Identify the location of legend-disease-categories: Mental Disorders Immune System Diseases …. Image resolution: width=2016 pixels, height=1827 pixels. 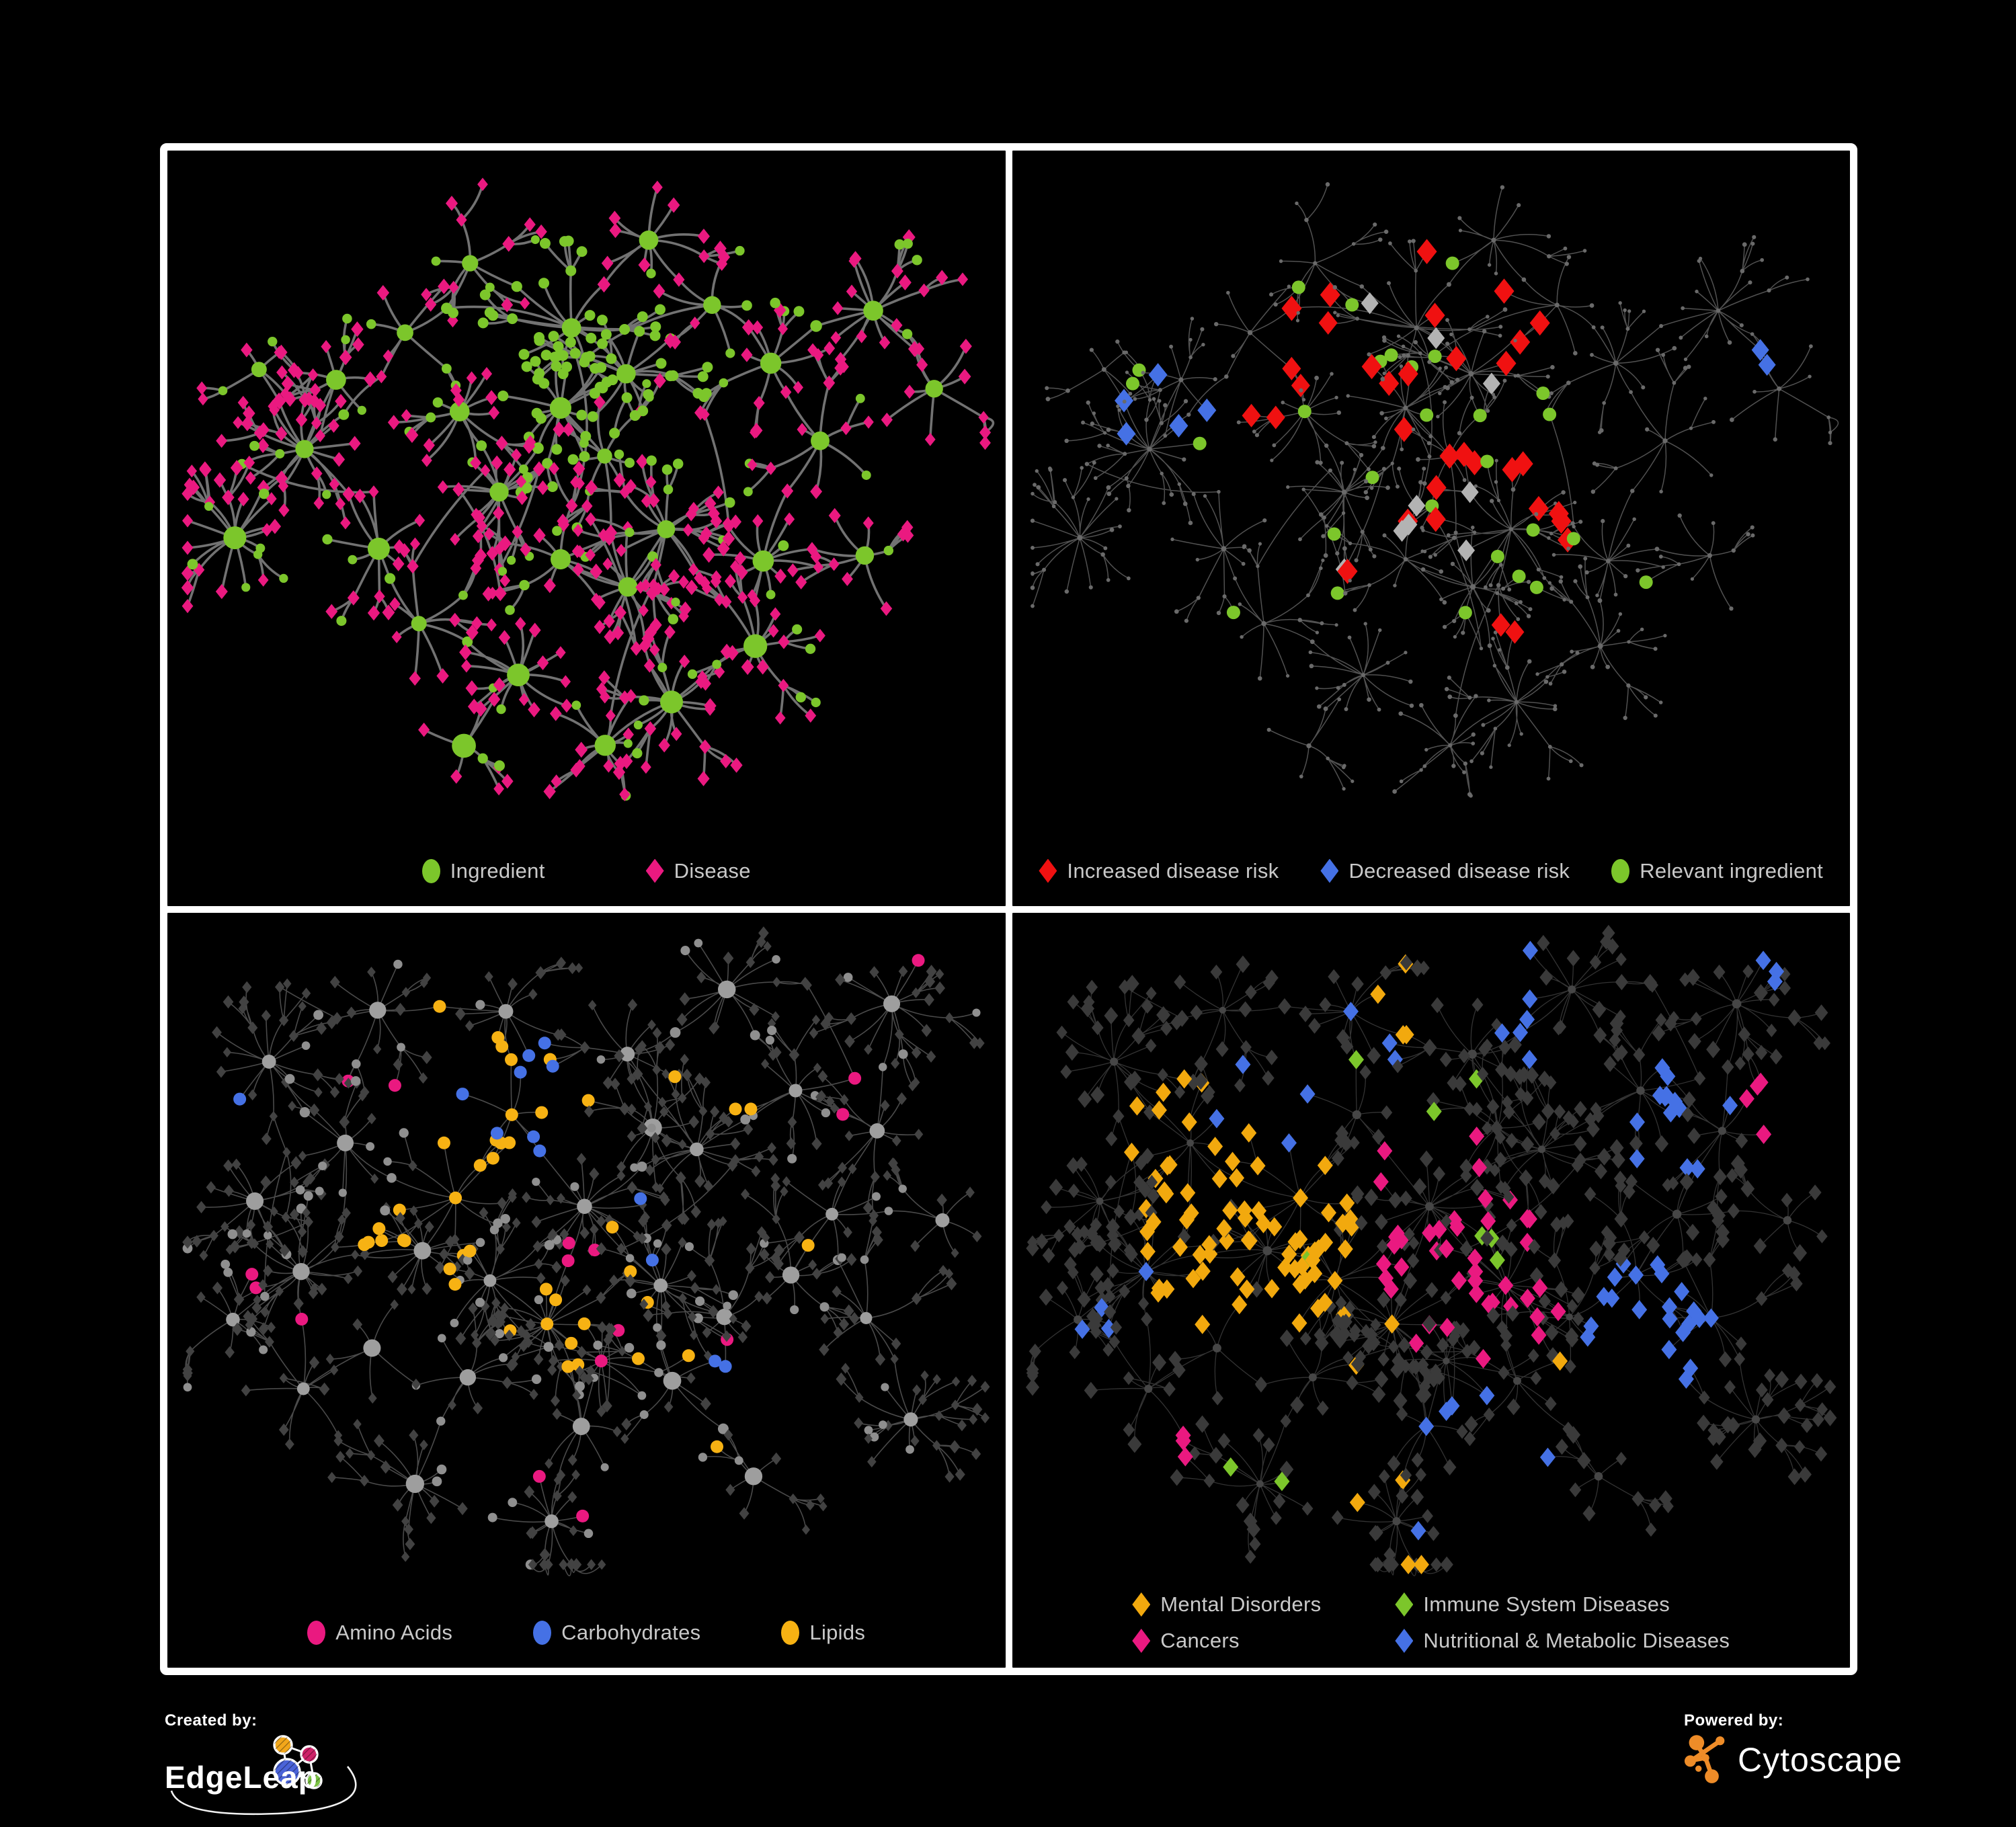
(1431, 1622).